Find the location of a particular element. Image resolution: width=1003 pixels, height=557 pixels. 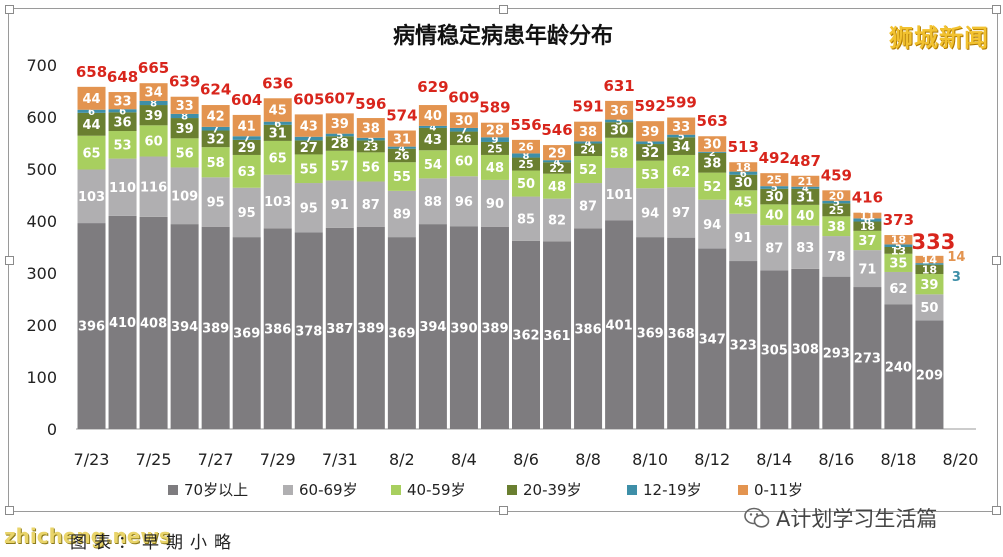

bar-value-label: 52 is located at coordinates (712, 187).